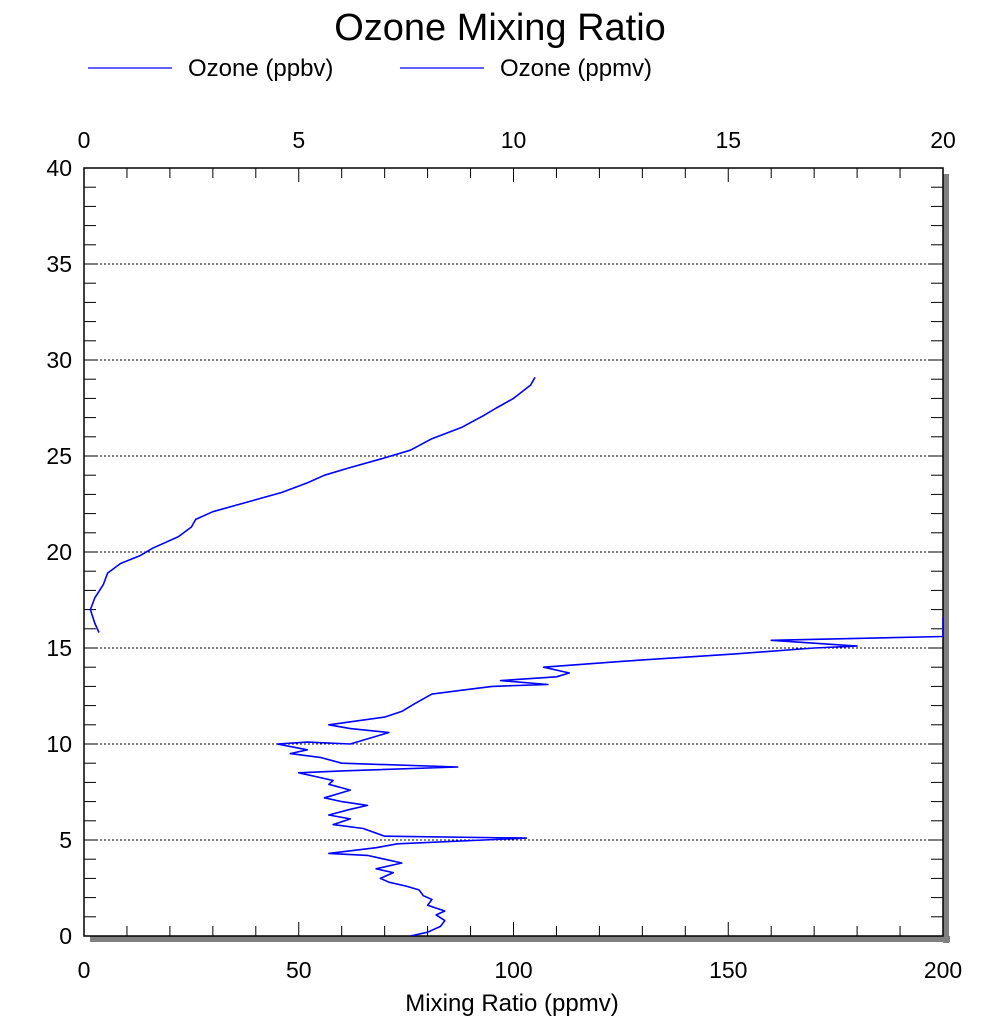  Describe the element at coordinates (84, 970) in the screenshot. I see `x-tick-label-bottom: 0` at that location.